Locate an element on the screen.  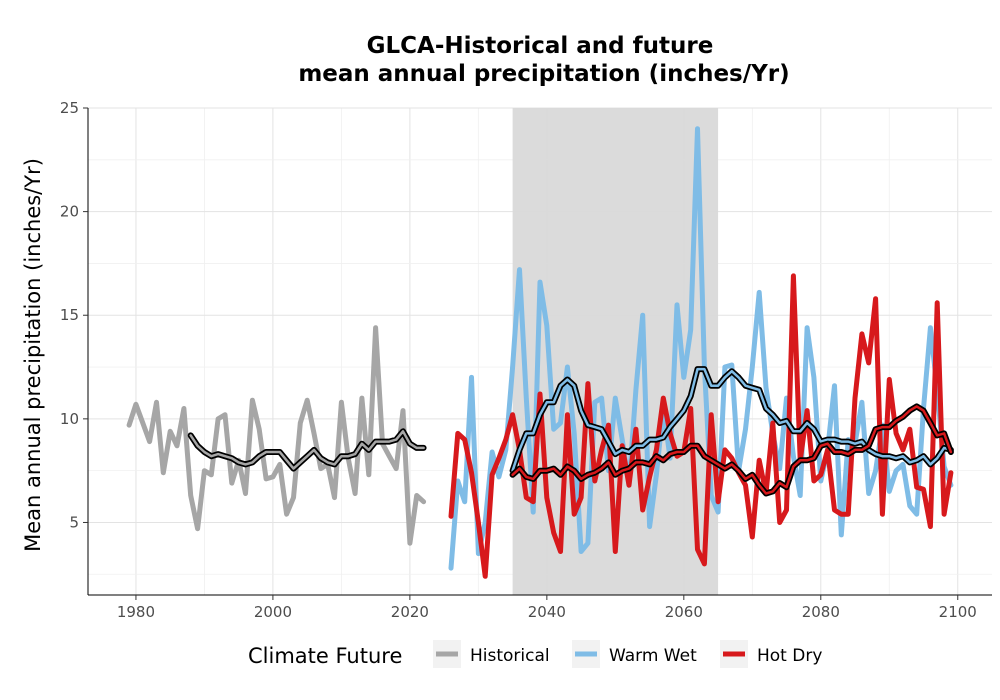
x-tick-label: 1980 is located at coordinates (136, 612).